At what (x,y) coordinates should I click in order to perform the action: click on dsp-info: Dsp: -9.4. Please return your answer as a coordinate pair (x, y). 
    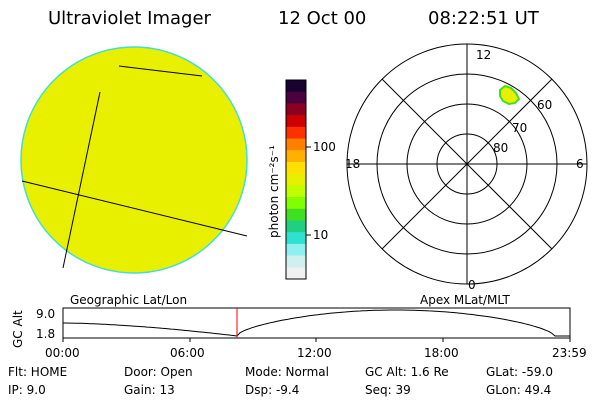
    Looking at the image, I should click on (272, 390).